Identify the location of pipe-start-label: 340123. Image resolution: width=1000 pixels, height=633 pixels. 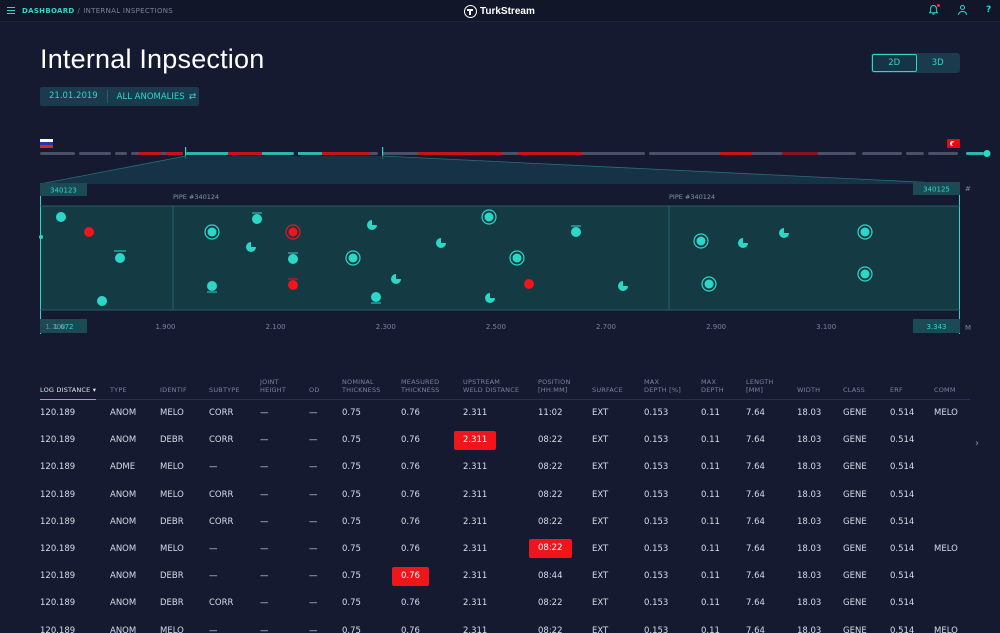
(63, 191).